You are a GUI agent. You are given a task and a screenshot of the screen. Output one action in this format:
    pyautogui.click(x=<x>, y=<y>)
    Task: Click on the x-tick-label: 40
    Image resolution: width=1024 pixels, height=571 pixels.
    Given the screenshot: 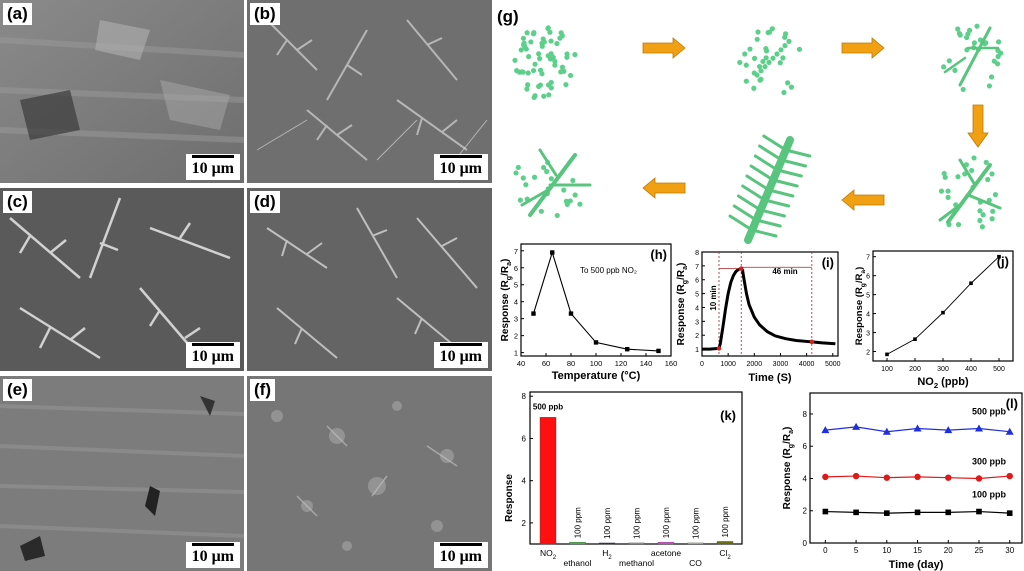 What is the action you would take?
    pyautogui.click(x=521, y=363)
    